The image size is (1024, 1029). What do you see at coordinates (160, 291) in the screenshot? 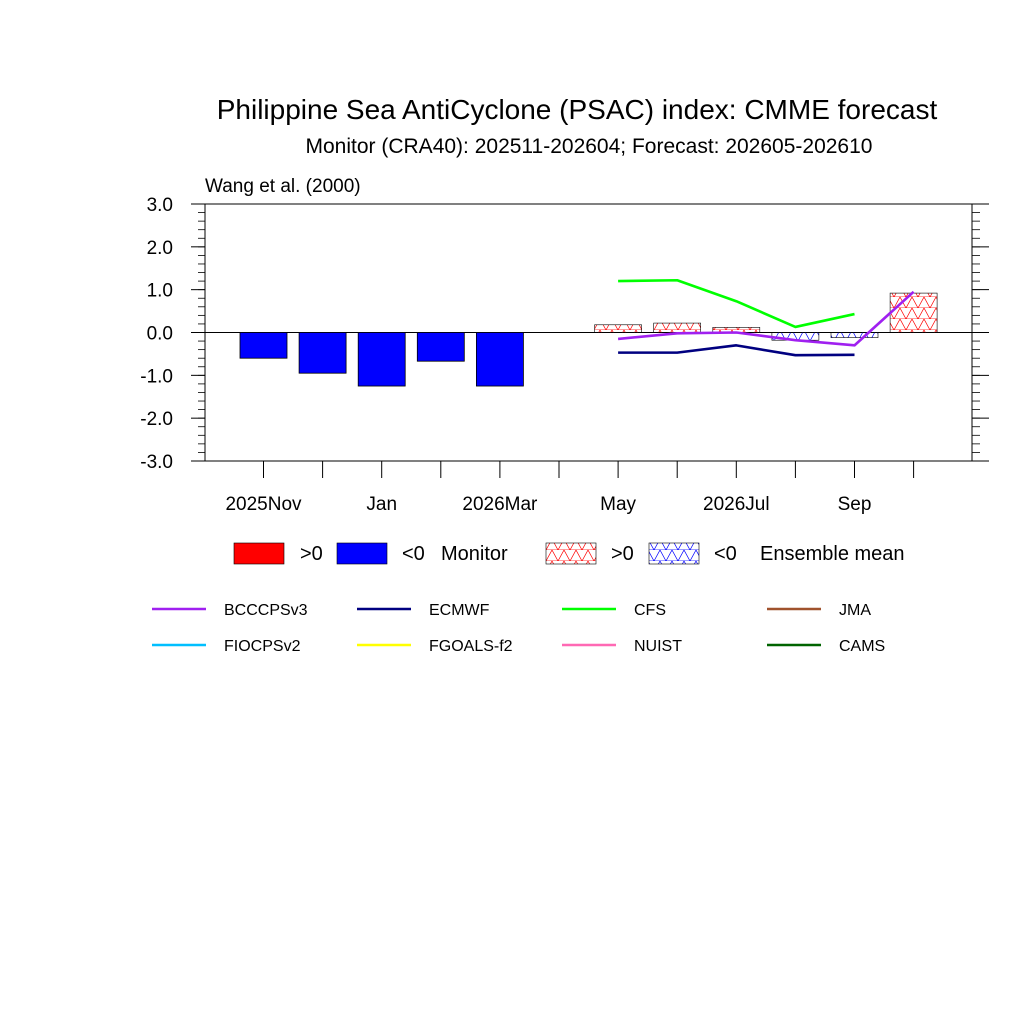
I see `y-tick-label: 1.0` at bounding box center [160, 291].